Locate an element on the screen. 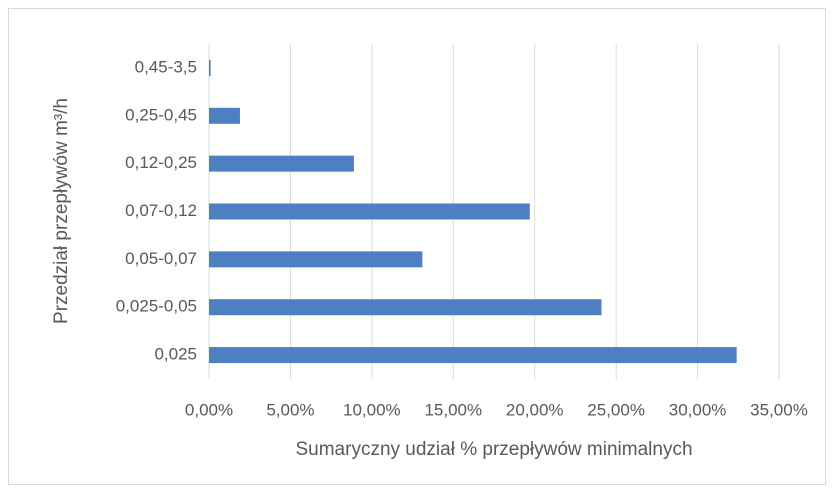  y-tick-label: 0,07-0,12 is located at coordinates (161, 210).